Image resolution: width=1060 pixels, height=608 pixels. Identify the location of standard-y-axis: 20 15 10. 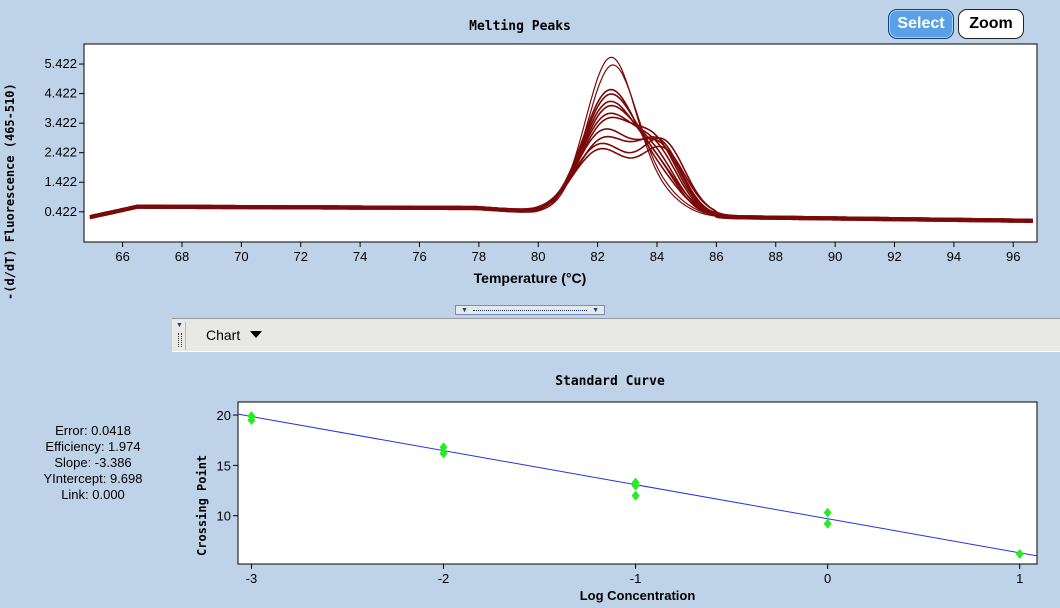
(227, 466).